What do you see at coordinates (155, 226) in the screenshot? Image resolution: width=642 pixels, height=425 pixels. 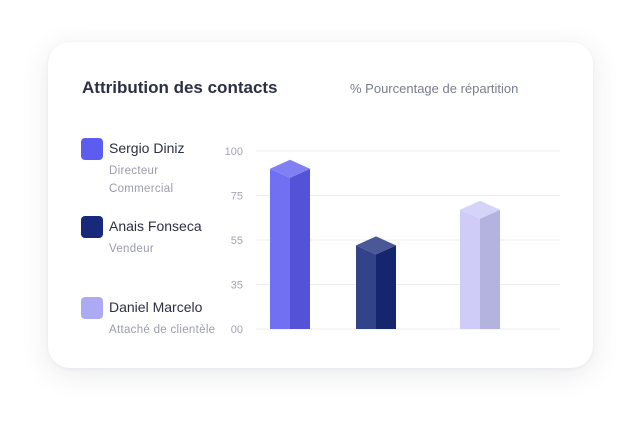 I see `legend-name: Anais Fonseca` at bounding box center [155, 226].